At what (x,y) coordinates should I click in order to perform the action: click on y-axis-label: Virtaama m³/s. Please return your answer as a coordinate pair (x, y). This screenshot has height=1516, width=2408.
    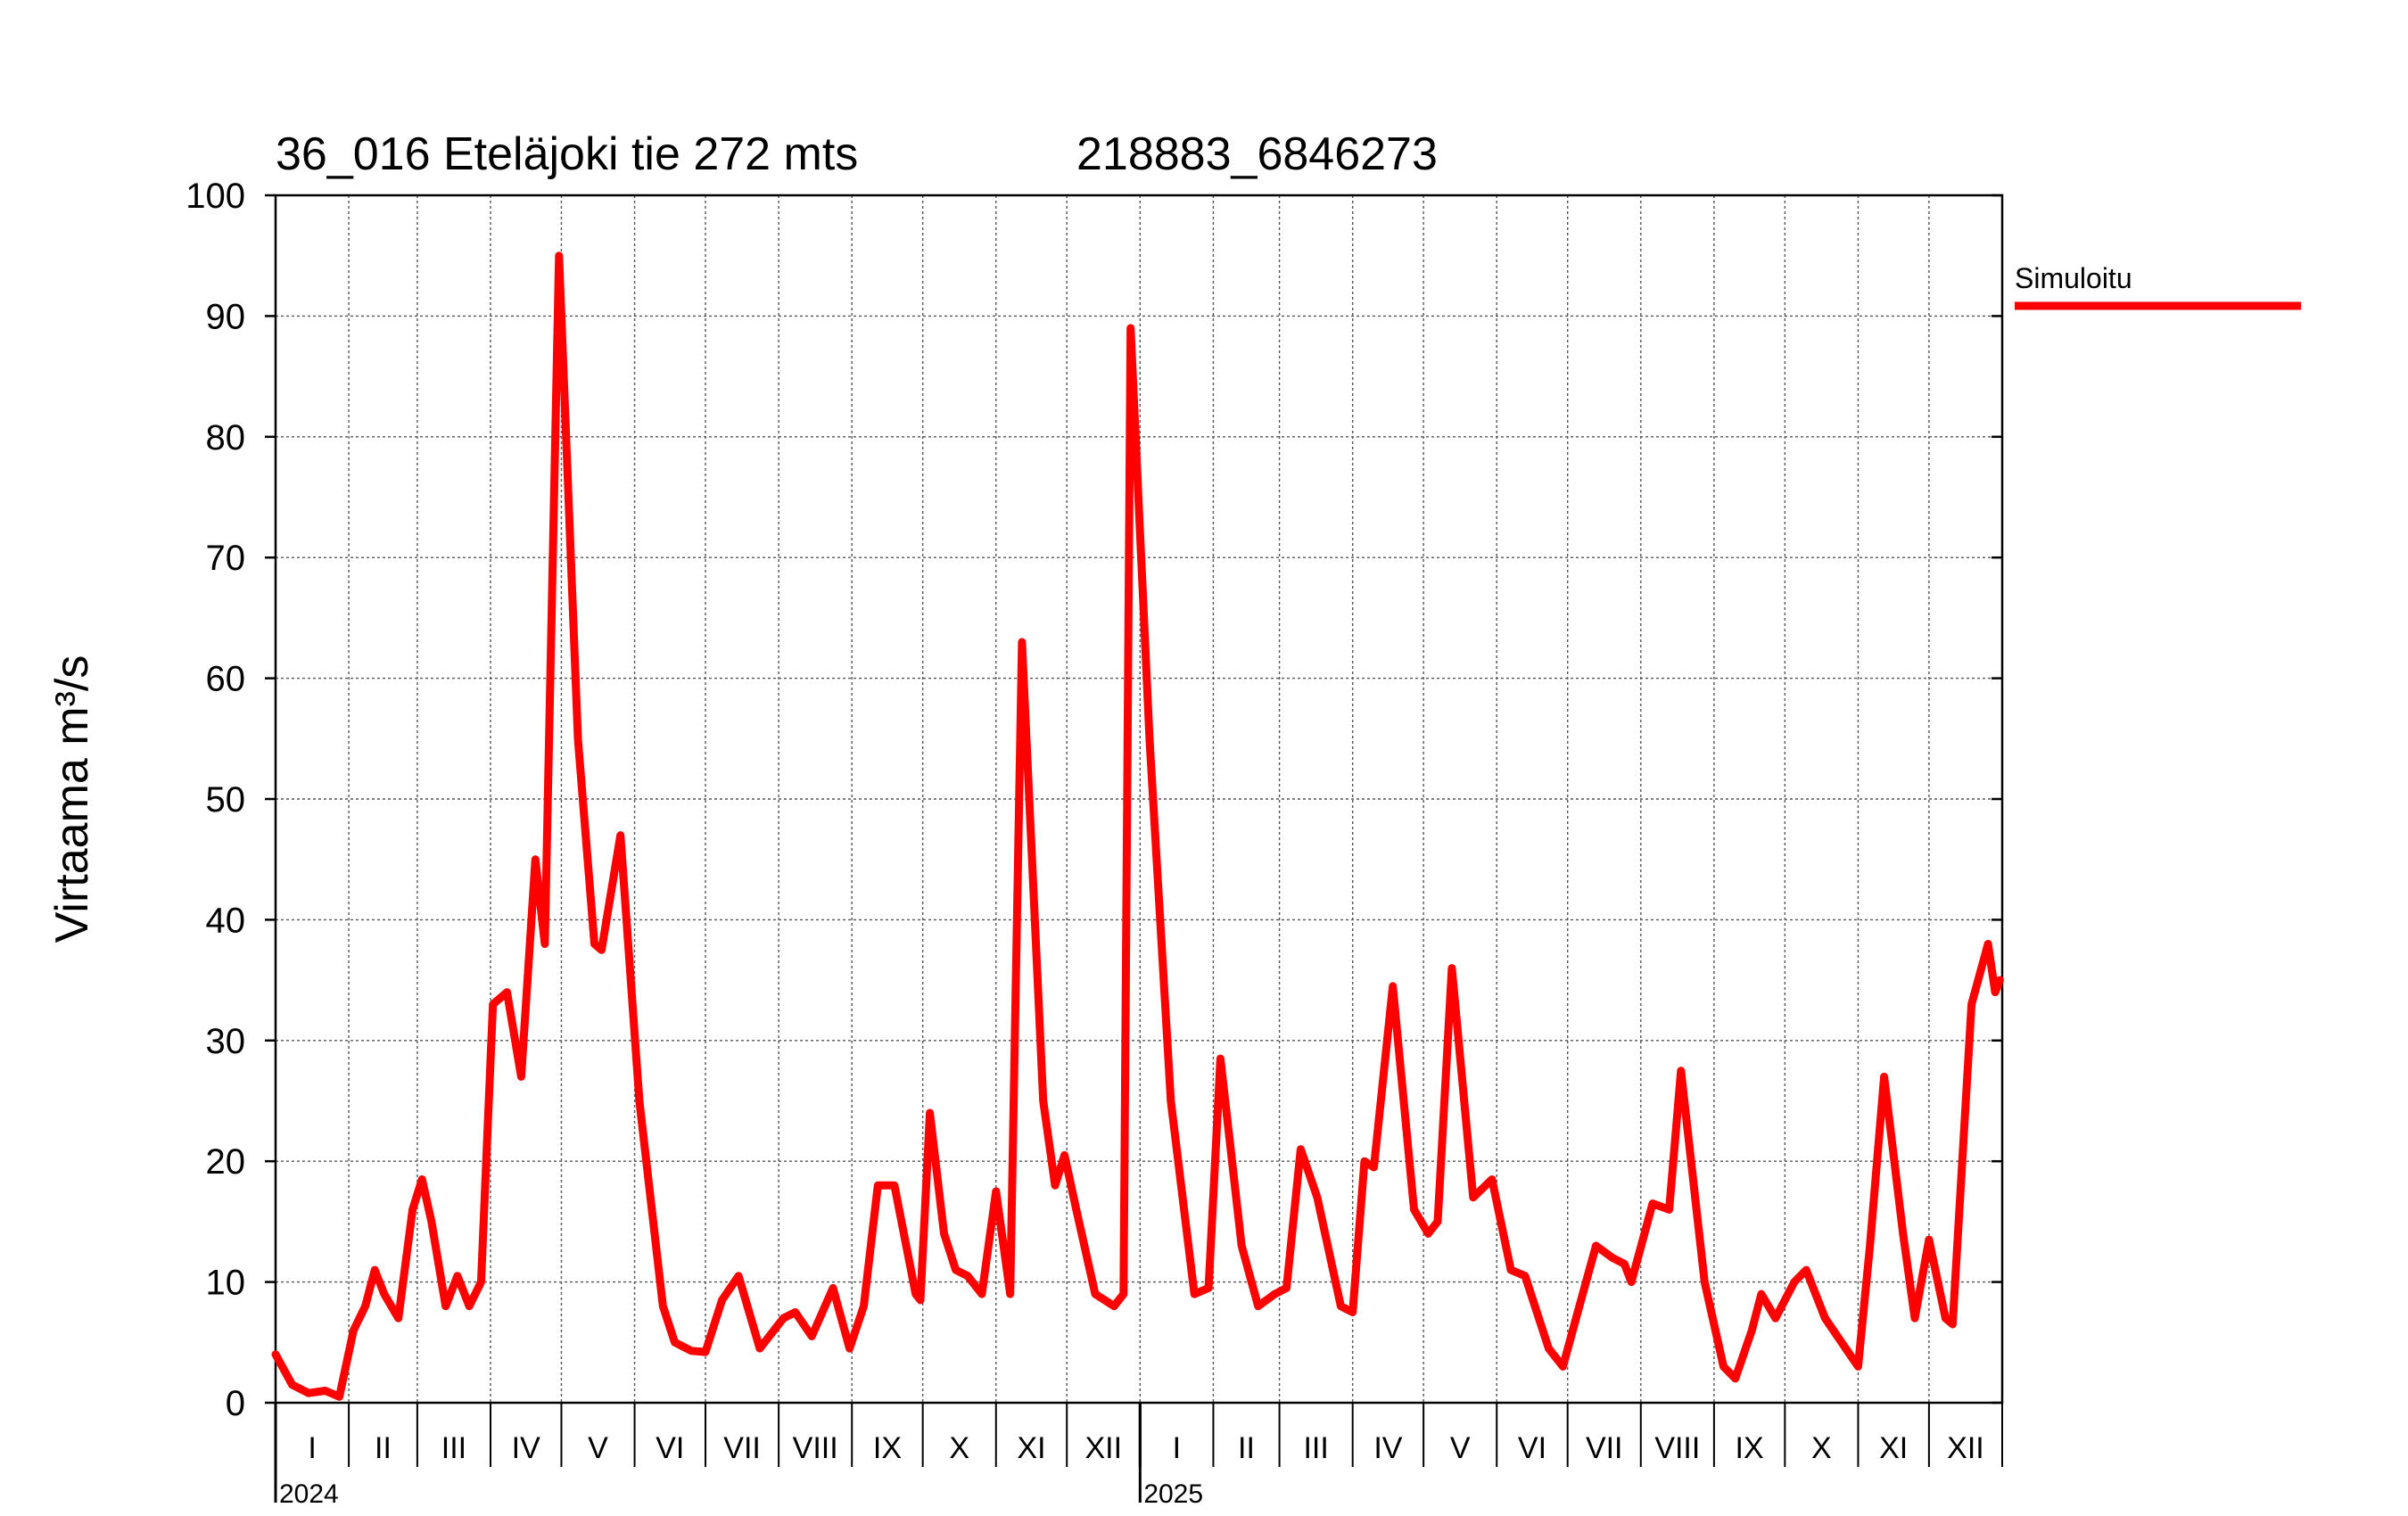
    Looking at the image, I should click on (72, 799).